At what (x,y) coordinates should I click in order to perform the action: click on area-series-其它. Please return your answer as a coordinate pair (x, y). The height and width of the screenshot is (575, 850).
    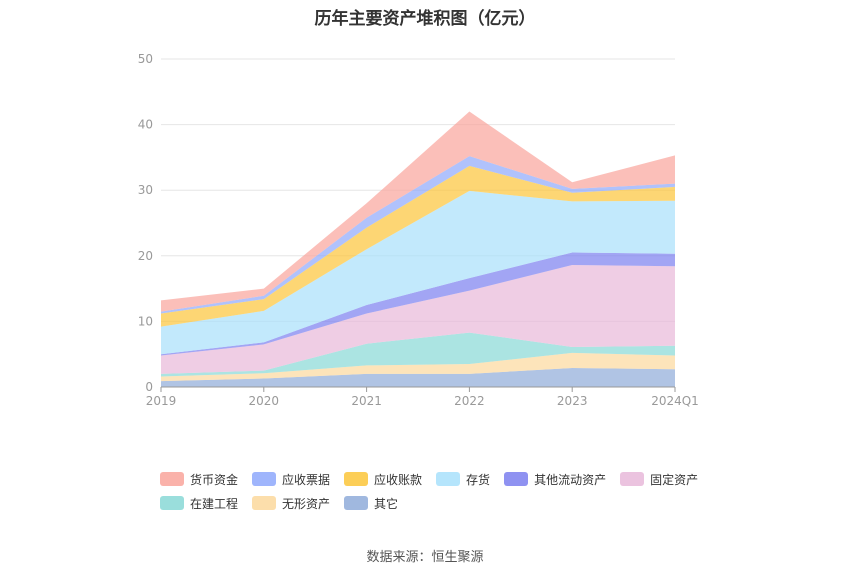
    Looking at the image, I should click on (418, 377).